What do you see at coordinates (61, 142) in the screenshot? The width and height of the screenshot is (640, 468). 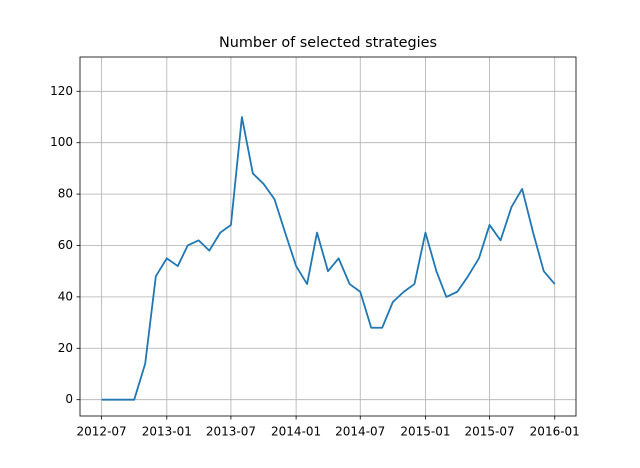 I see `y-tick-label: 100` at bounding box center [61, 142].